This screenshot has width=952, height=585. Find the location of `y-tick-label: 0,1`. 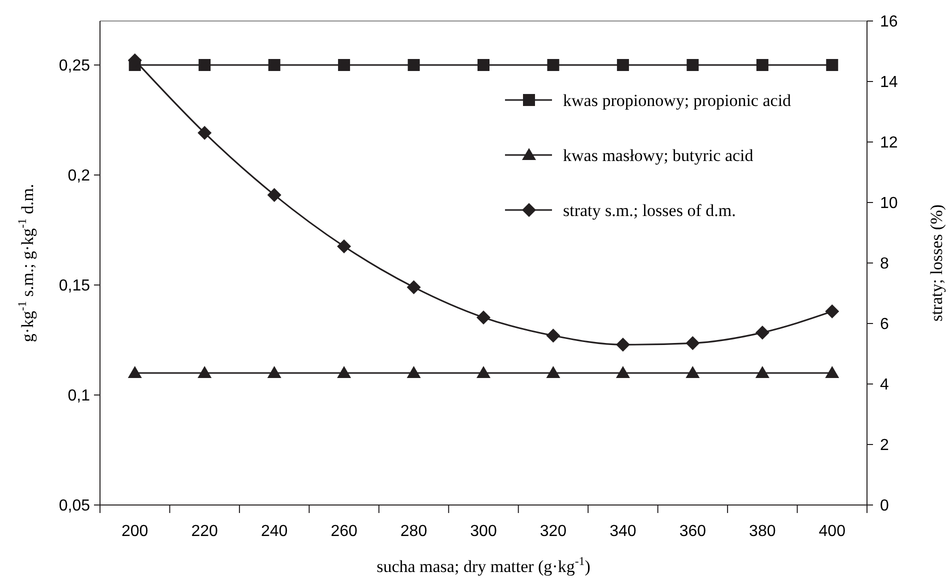

y-tick-label: 0,1 is located at coordinates (79, 396).